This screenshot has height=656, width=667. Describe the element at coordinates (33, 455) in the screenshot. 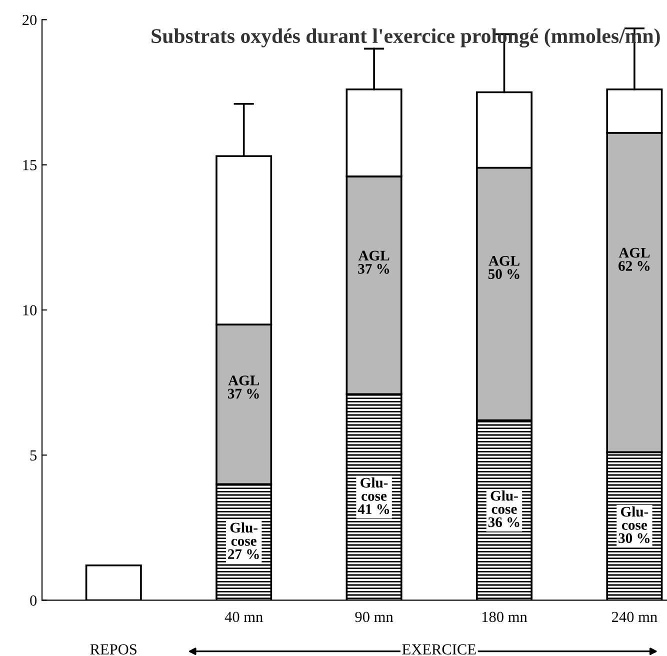

I see `y-tick-label: 5` at that location.